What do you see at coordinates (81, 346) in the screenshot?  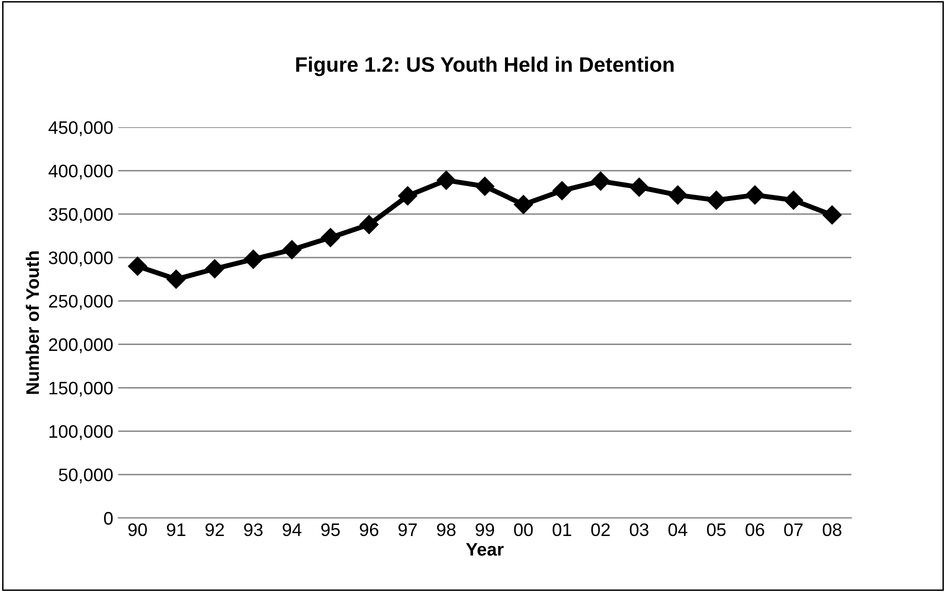 I see `y-tick-label: 200,000` at bounding box center [81, 346].